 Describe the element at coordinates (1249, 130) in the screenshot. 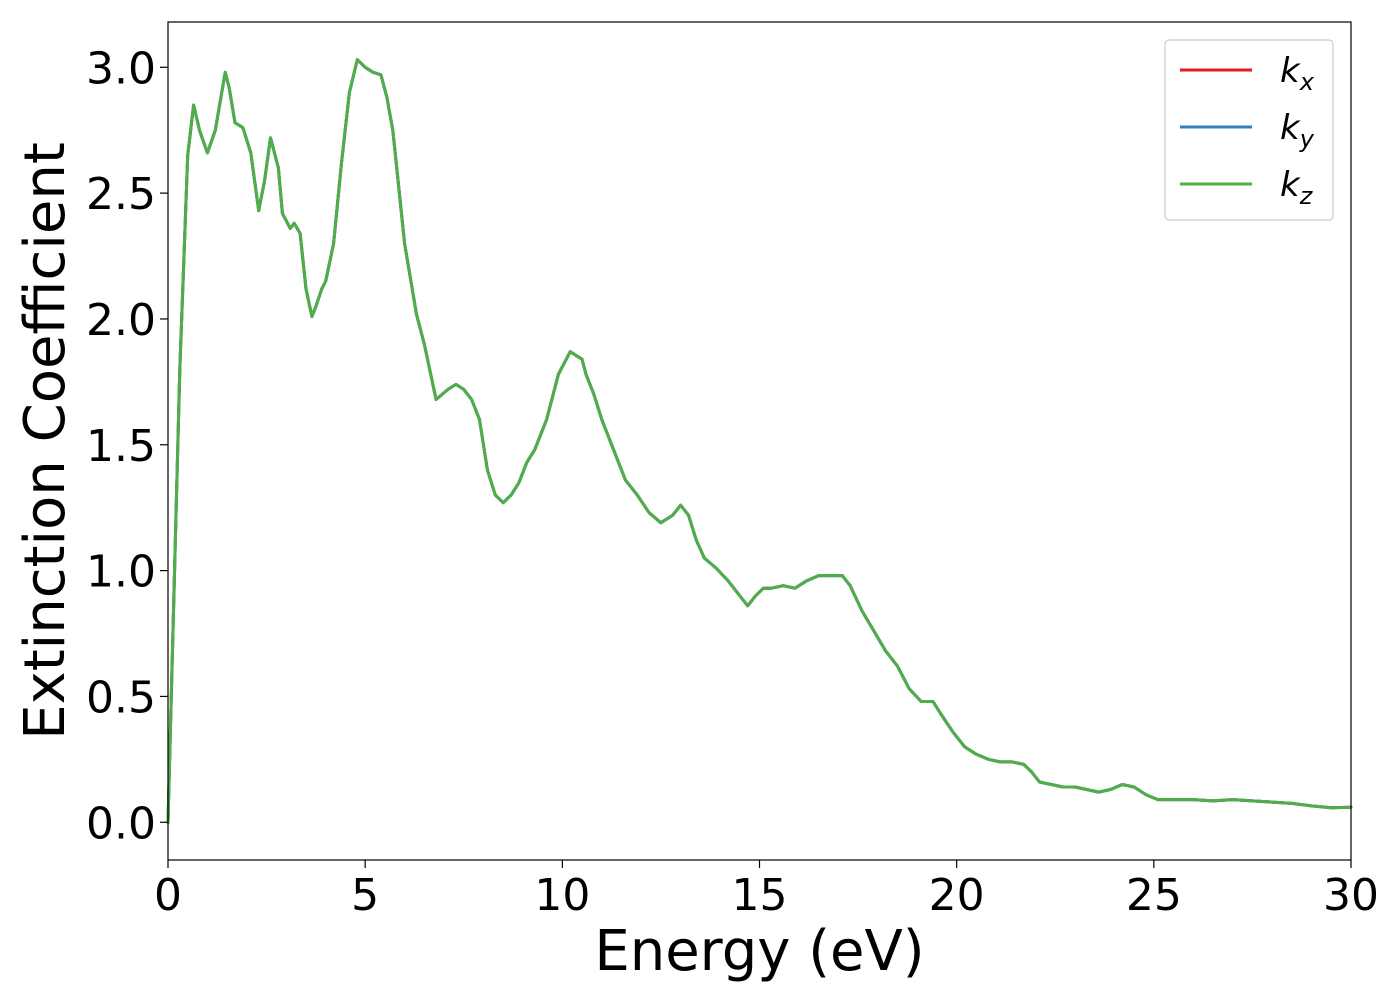

I see `legend-box` at that location.